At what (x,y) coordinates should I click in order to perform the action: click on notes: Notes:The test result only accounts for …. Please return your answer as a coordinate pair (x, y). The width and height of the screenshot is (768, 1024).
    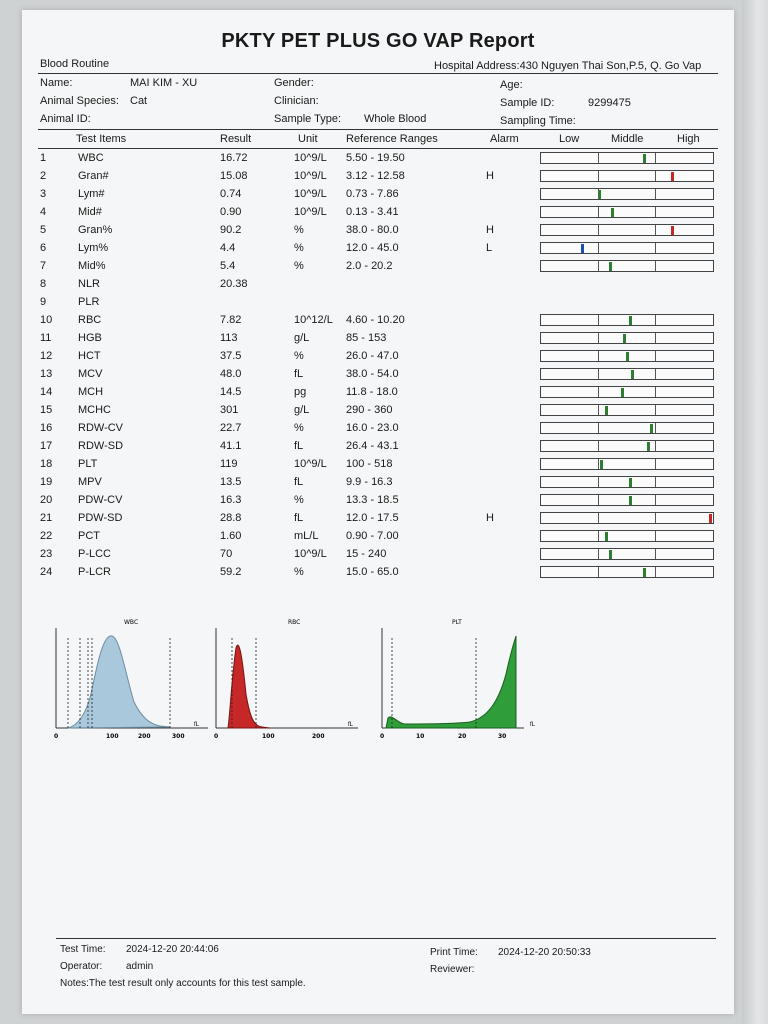
    Looking at the image, I should click on (183, 983).